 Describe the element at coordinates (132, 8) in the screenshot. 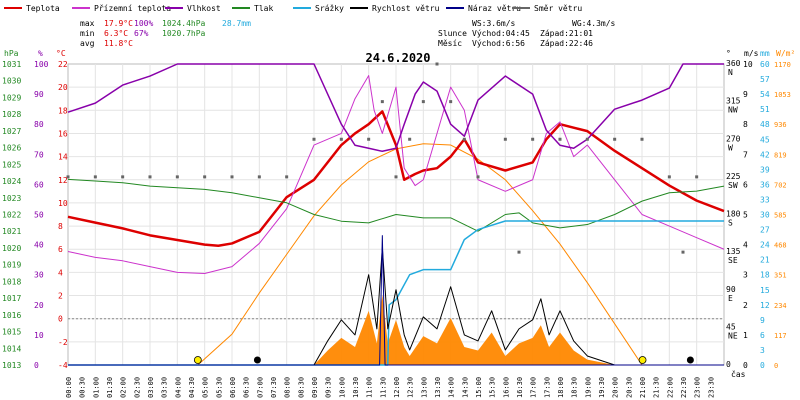

I see `legend-label-1: Přízemní teplota` at that location.